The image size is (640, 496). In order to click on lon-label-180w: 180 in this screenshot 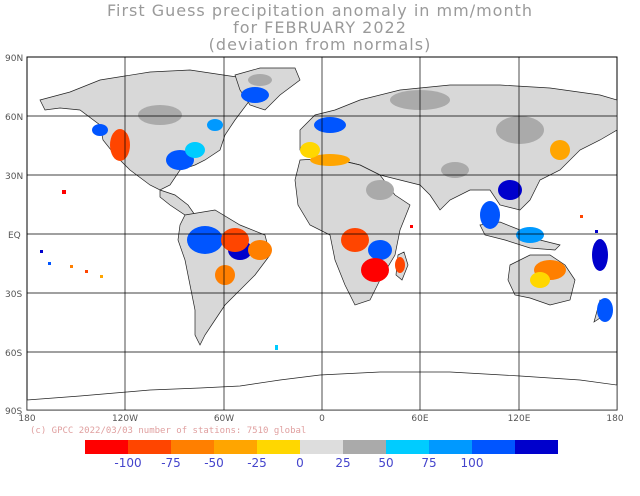, I will do `click(26, 419)`.